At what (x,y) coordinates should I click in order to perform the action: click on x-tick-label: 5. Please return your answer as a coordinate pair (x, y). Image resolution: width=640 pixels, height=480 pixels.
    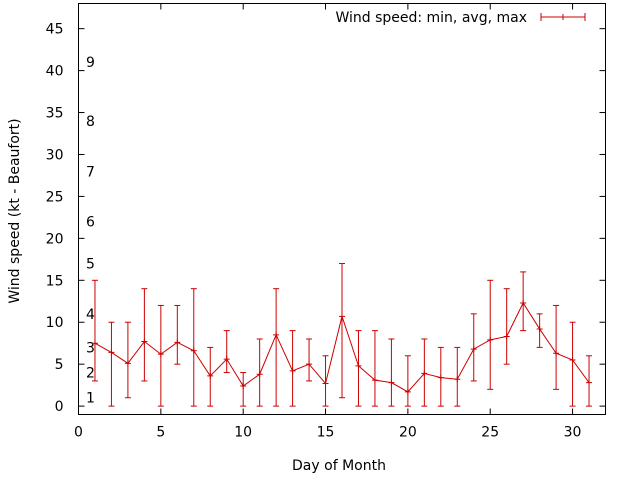
    Looking at the image, I should click on (160, 433).